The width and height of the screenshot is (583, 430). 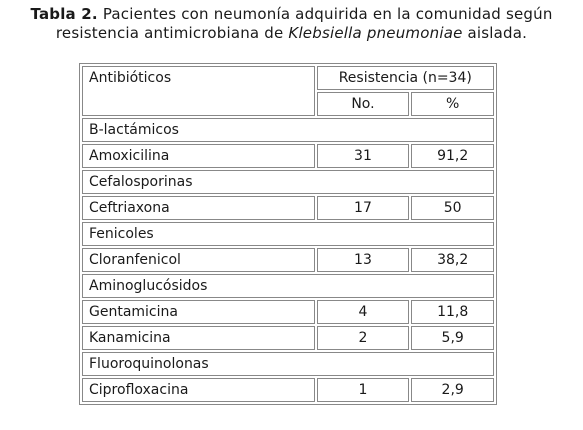 I want to click on group-label: Aminoglucósidos, so click(x=288, y=286).